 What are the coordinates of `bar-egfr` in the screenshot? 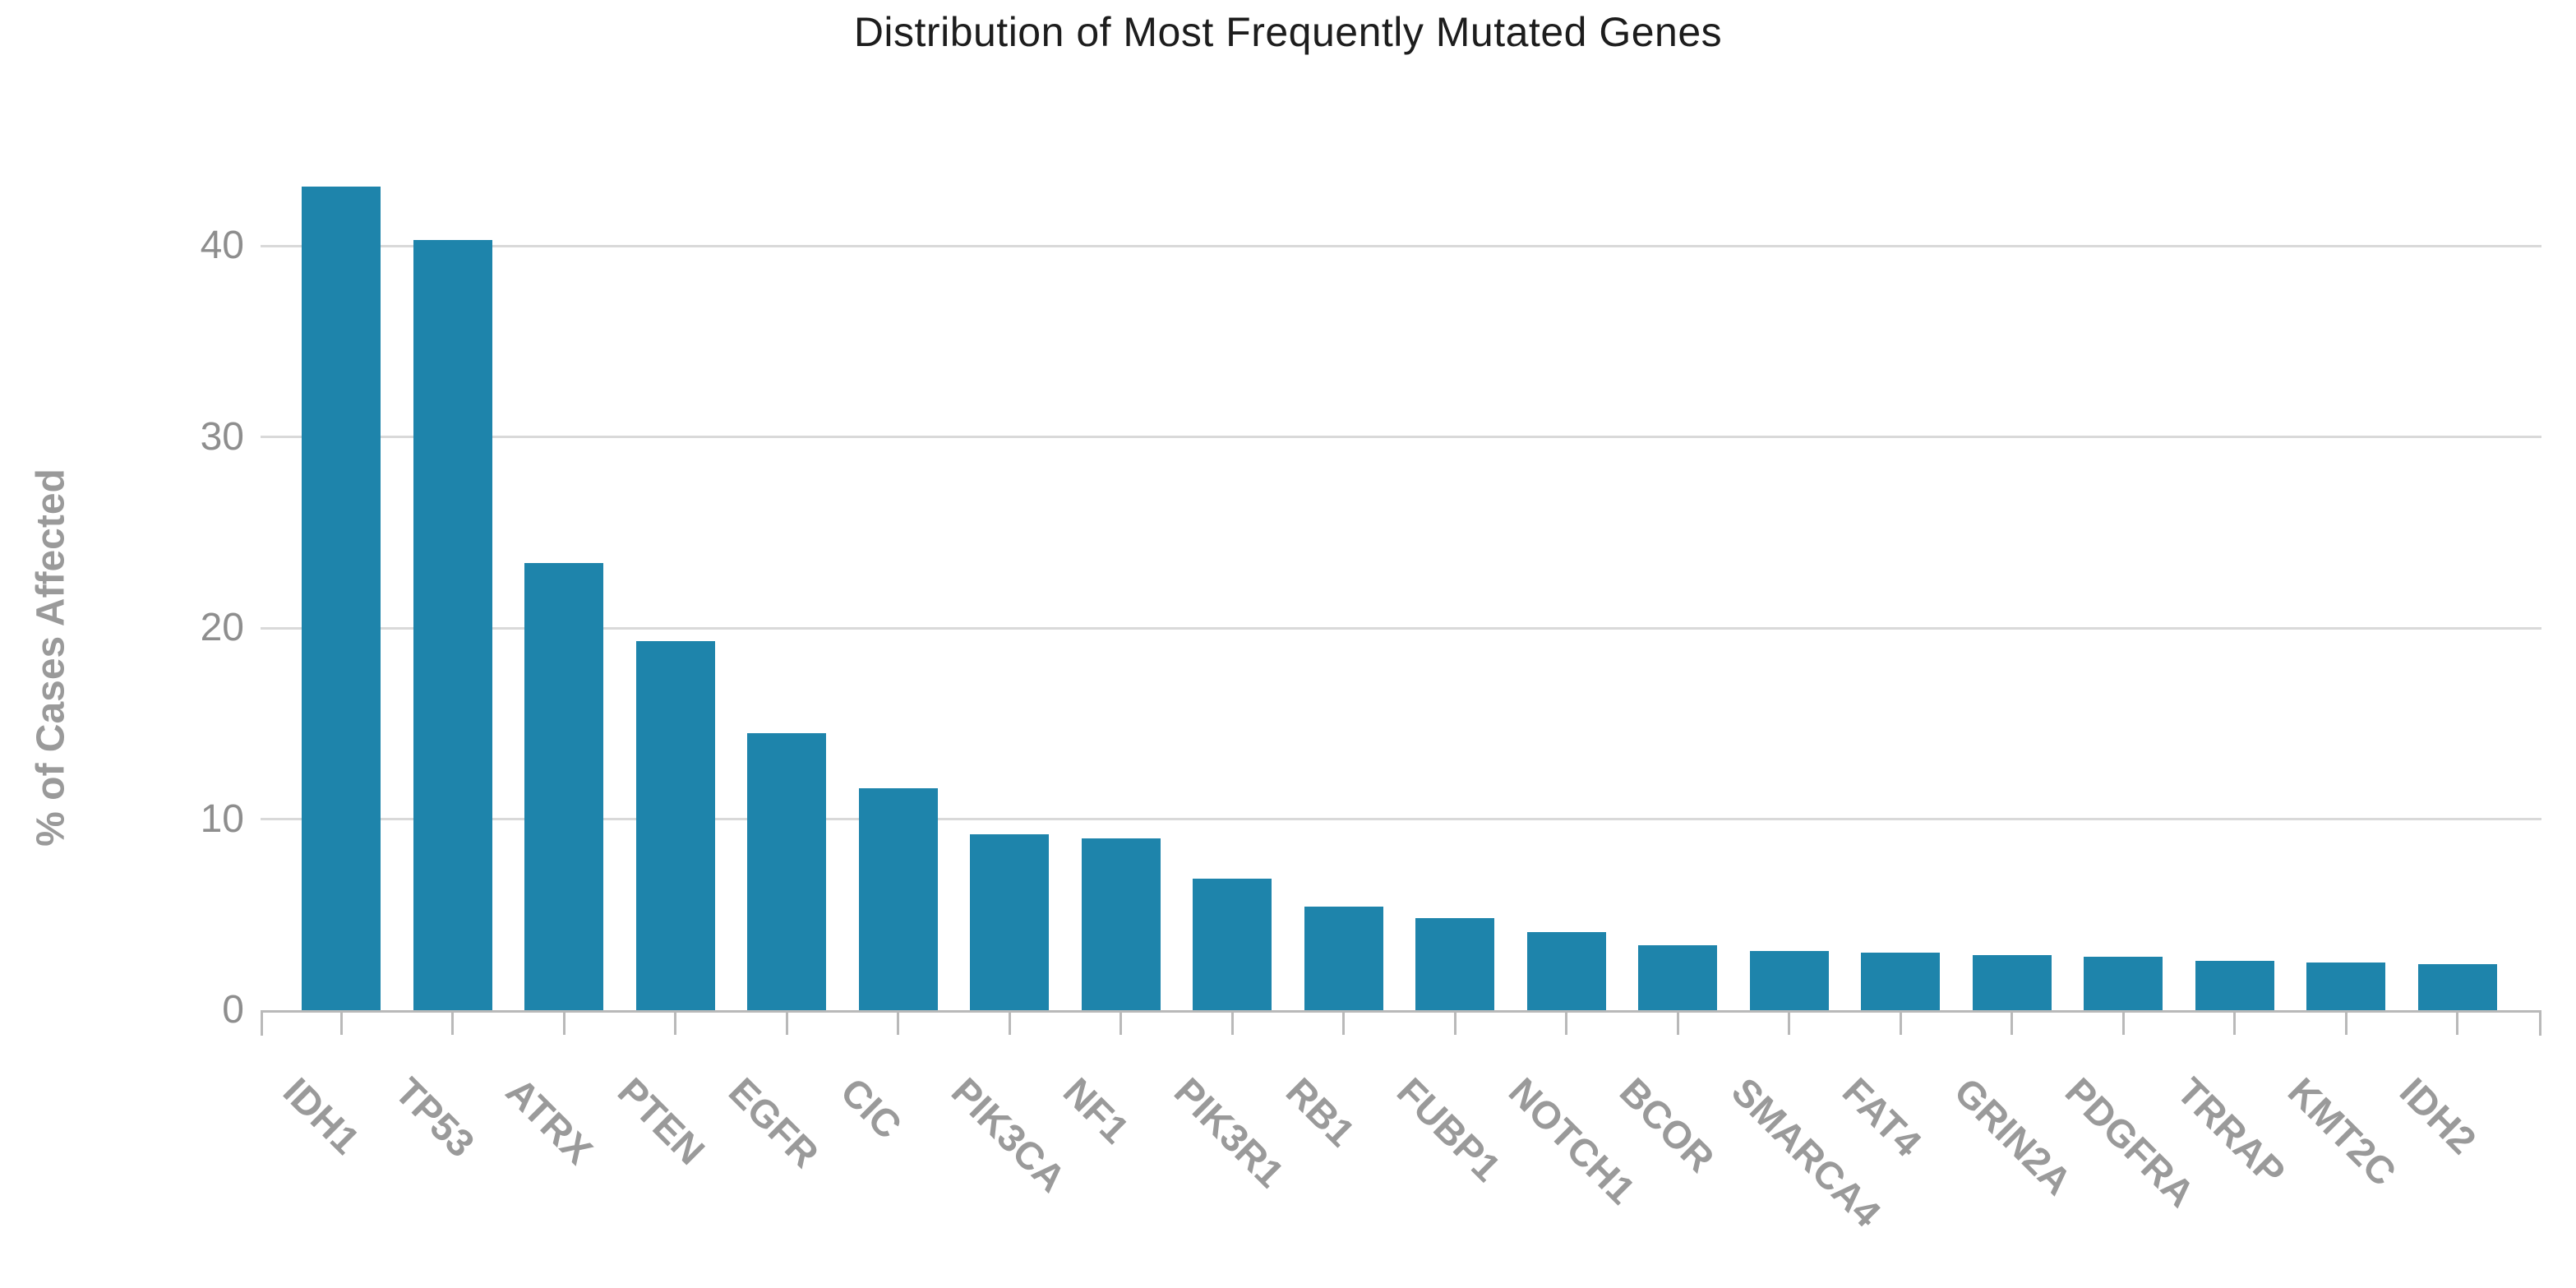 It's located at (786, 871).